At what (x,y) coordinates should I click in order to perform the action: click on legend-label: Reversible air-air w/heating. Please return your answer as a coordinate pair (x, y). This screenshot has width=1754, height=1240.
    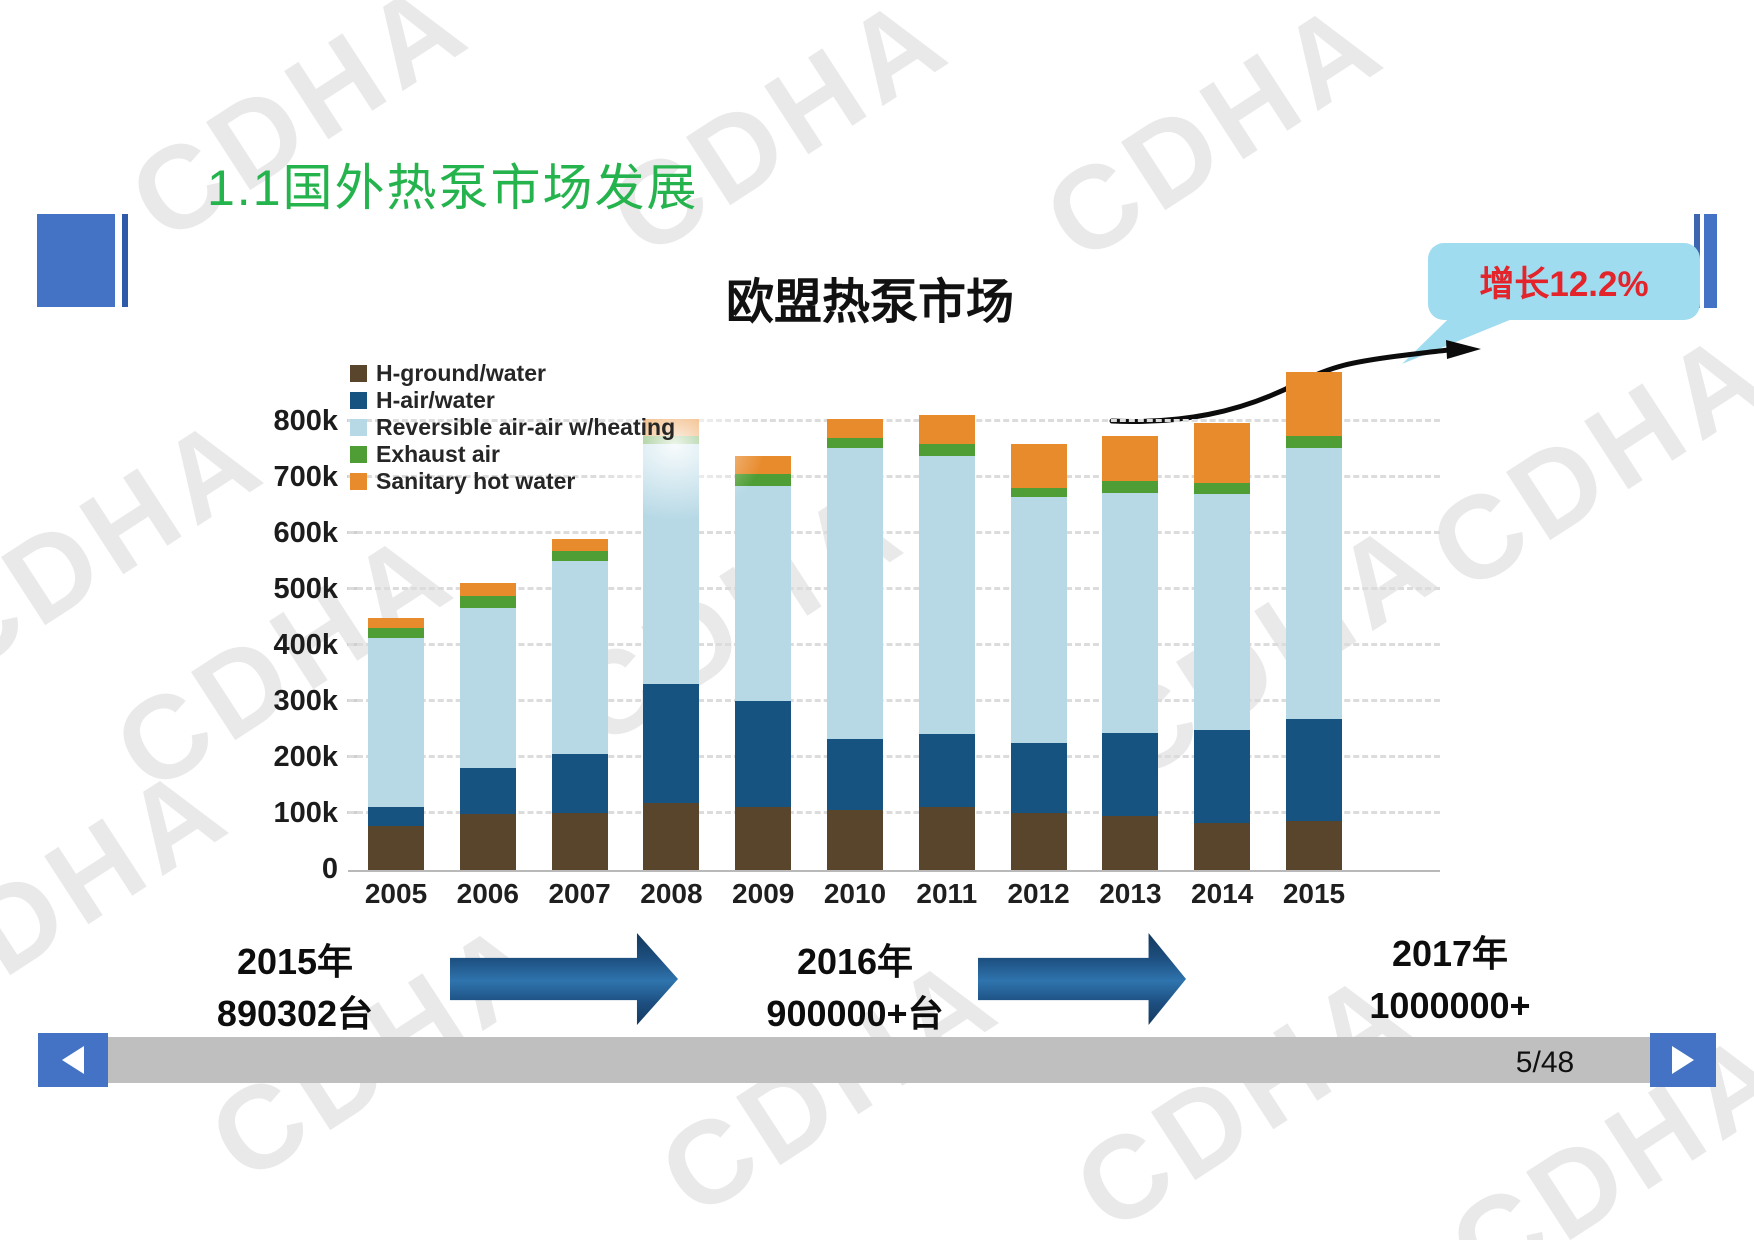
    Looking at the image, I should click on (526, 427).